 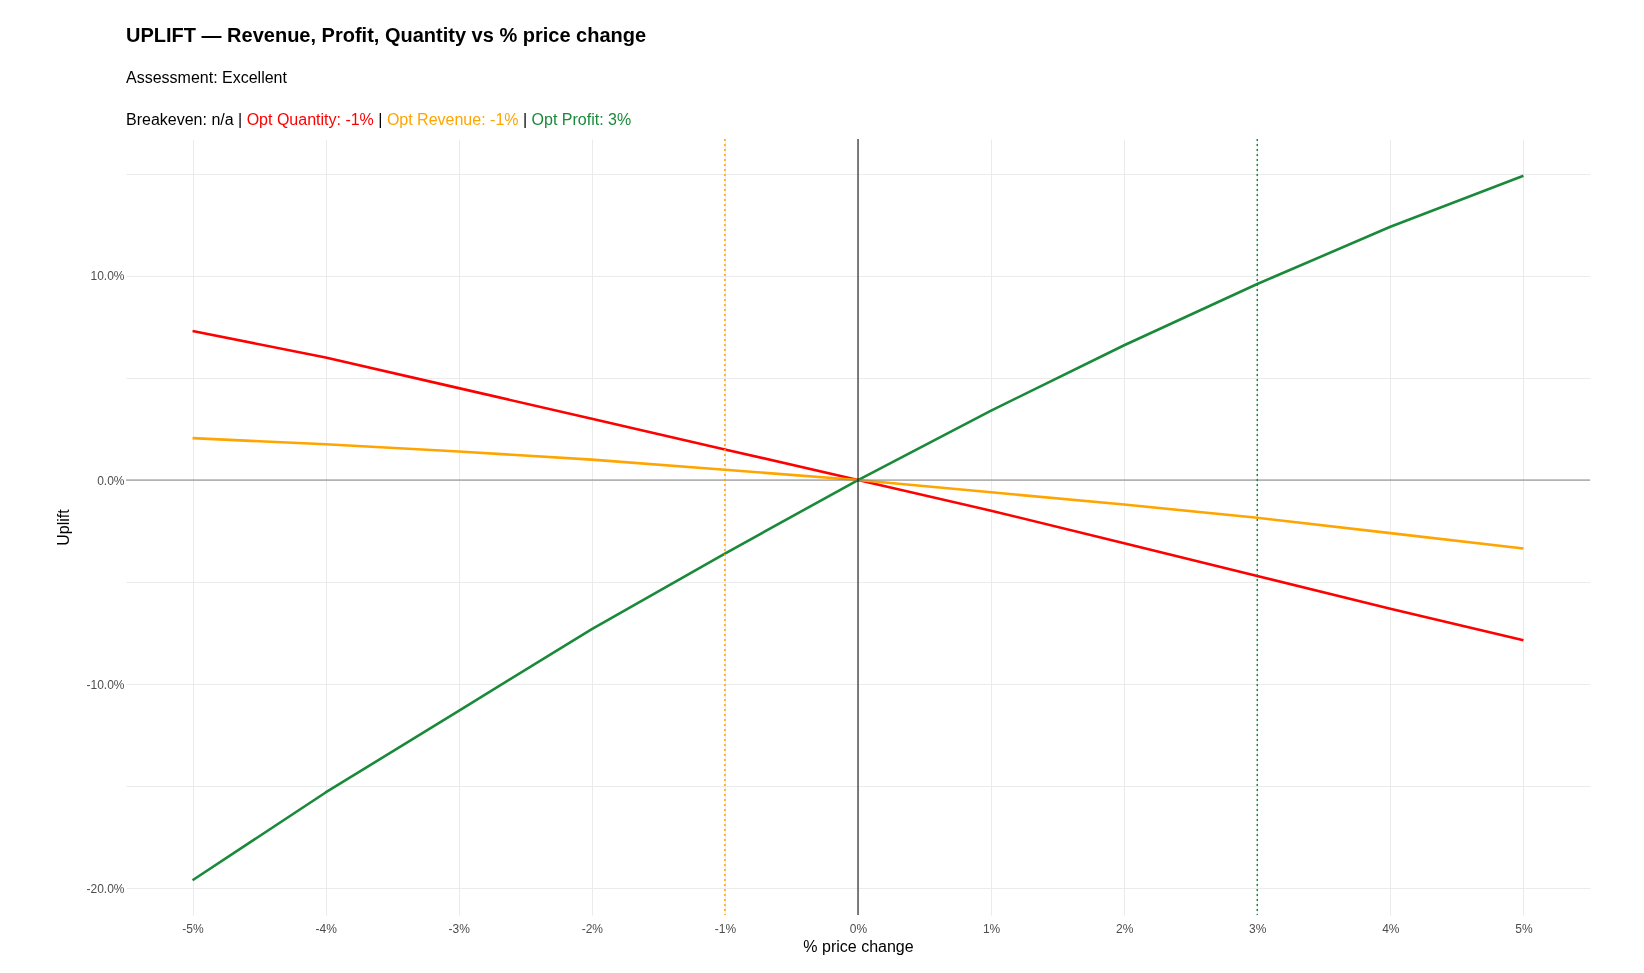 I want to click on text: Opt Profit: 3%, so click(x=581, y=119).